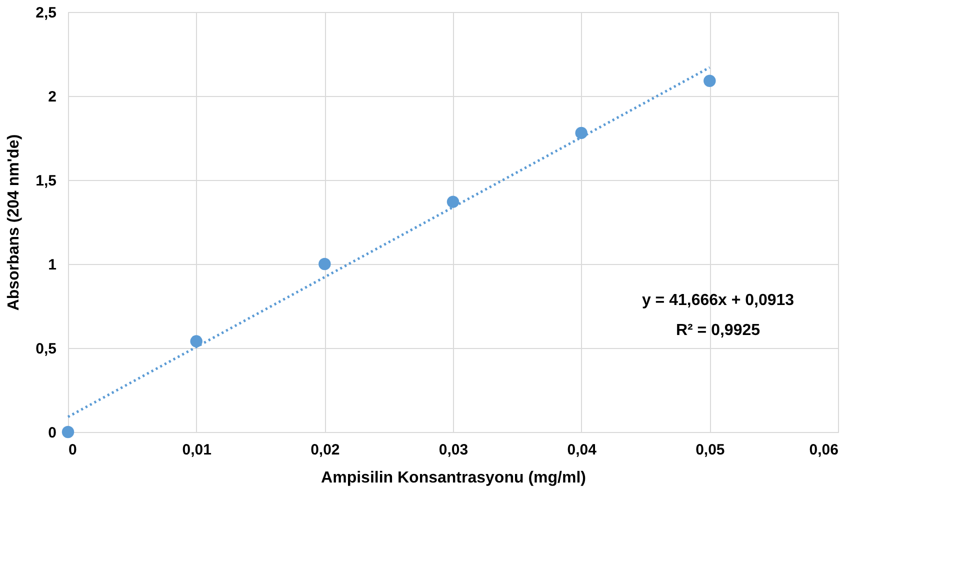  I want to click on y-tick-label: 0,5, so click(46, 349).